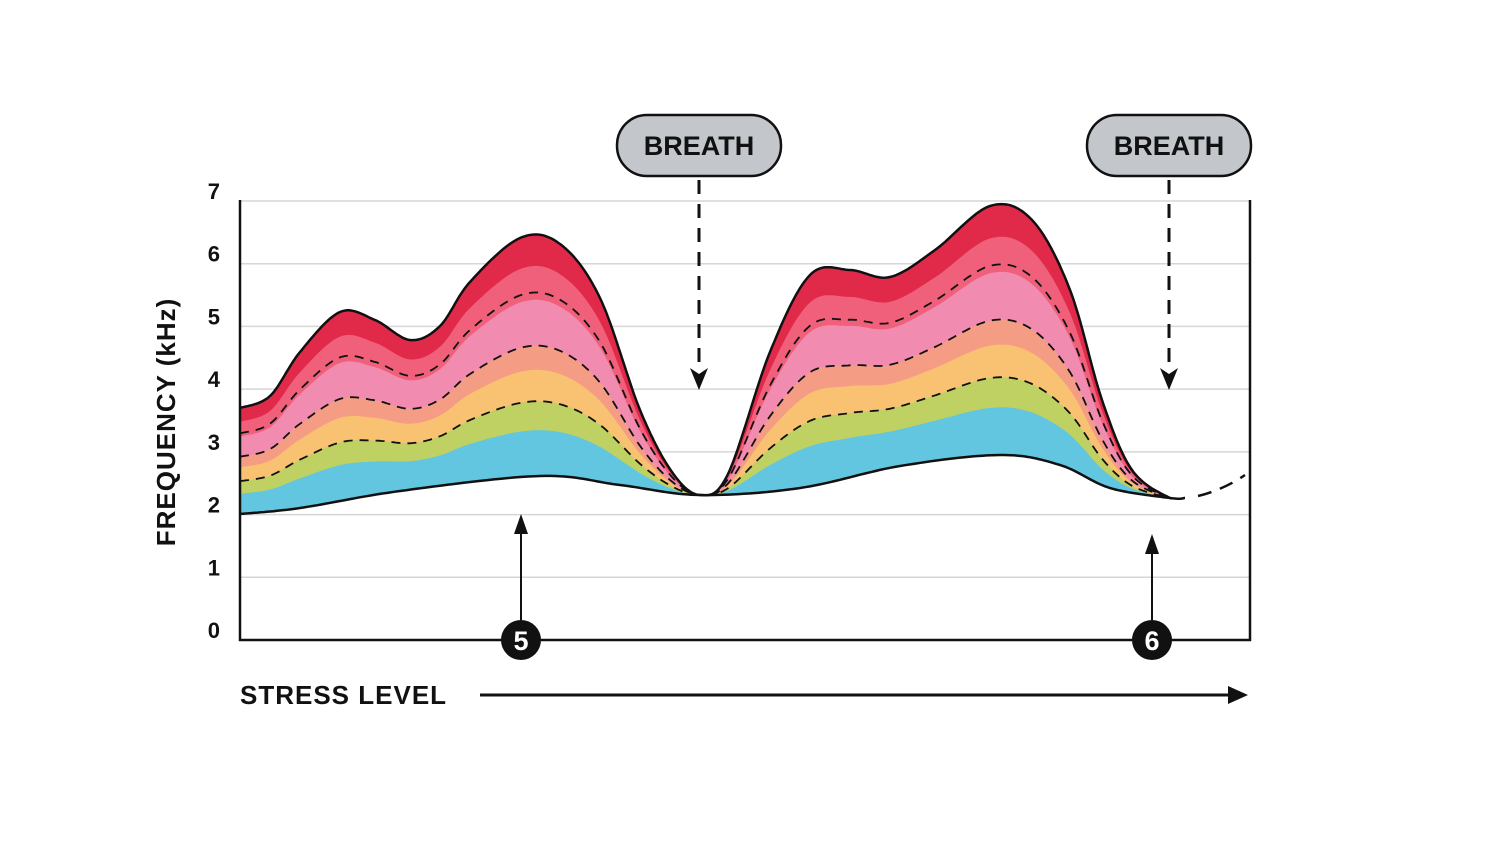  Describe the element at coordinates (214, 379) in the screenshot. I see `y-tick-label: 4` at that location.